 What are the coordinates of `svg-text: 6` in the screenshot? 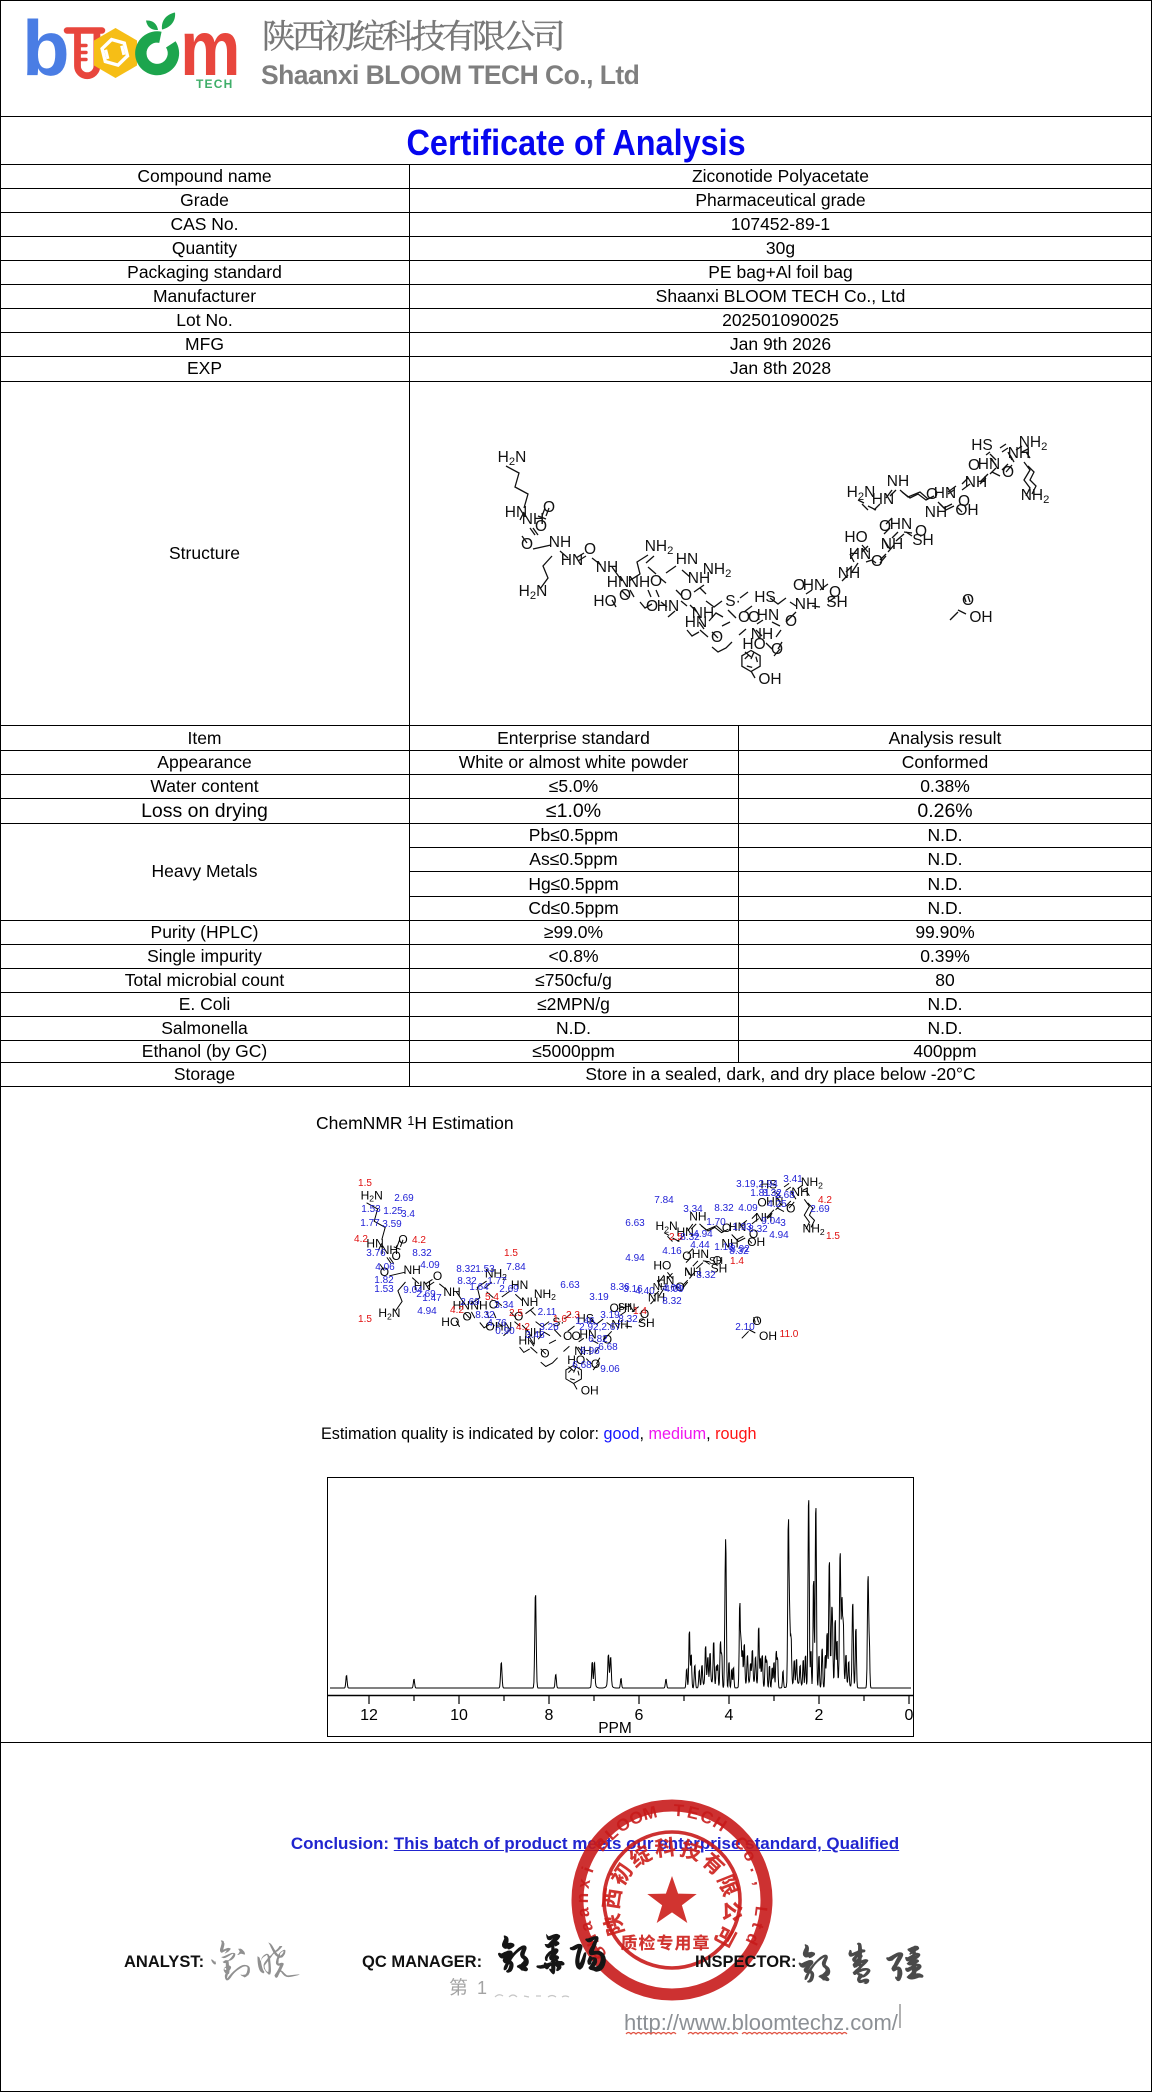 It's located at (639, 1715).